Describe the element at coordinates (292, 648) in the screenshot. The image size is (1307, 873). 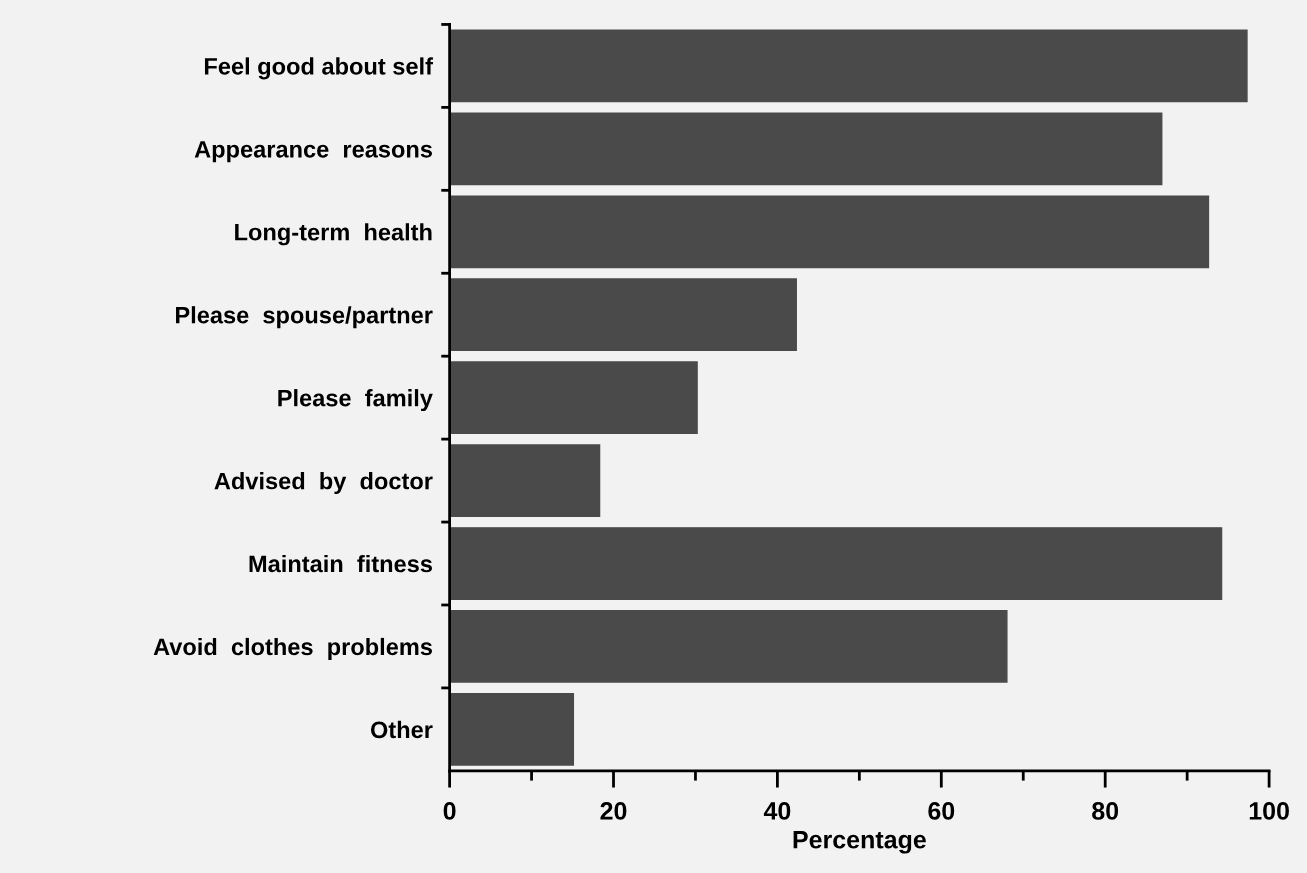
I see `y-tick-label: Avoid clothes problems` at that location.